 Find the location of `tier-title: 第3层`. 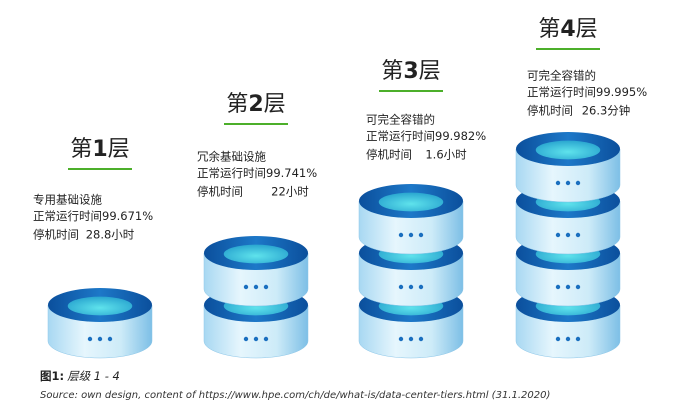

tier-title: 第3层 is located at coordinates (410, 71).